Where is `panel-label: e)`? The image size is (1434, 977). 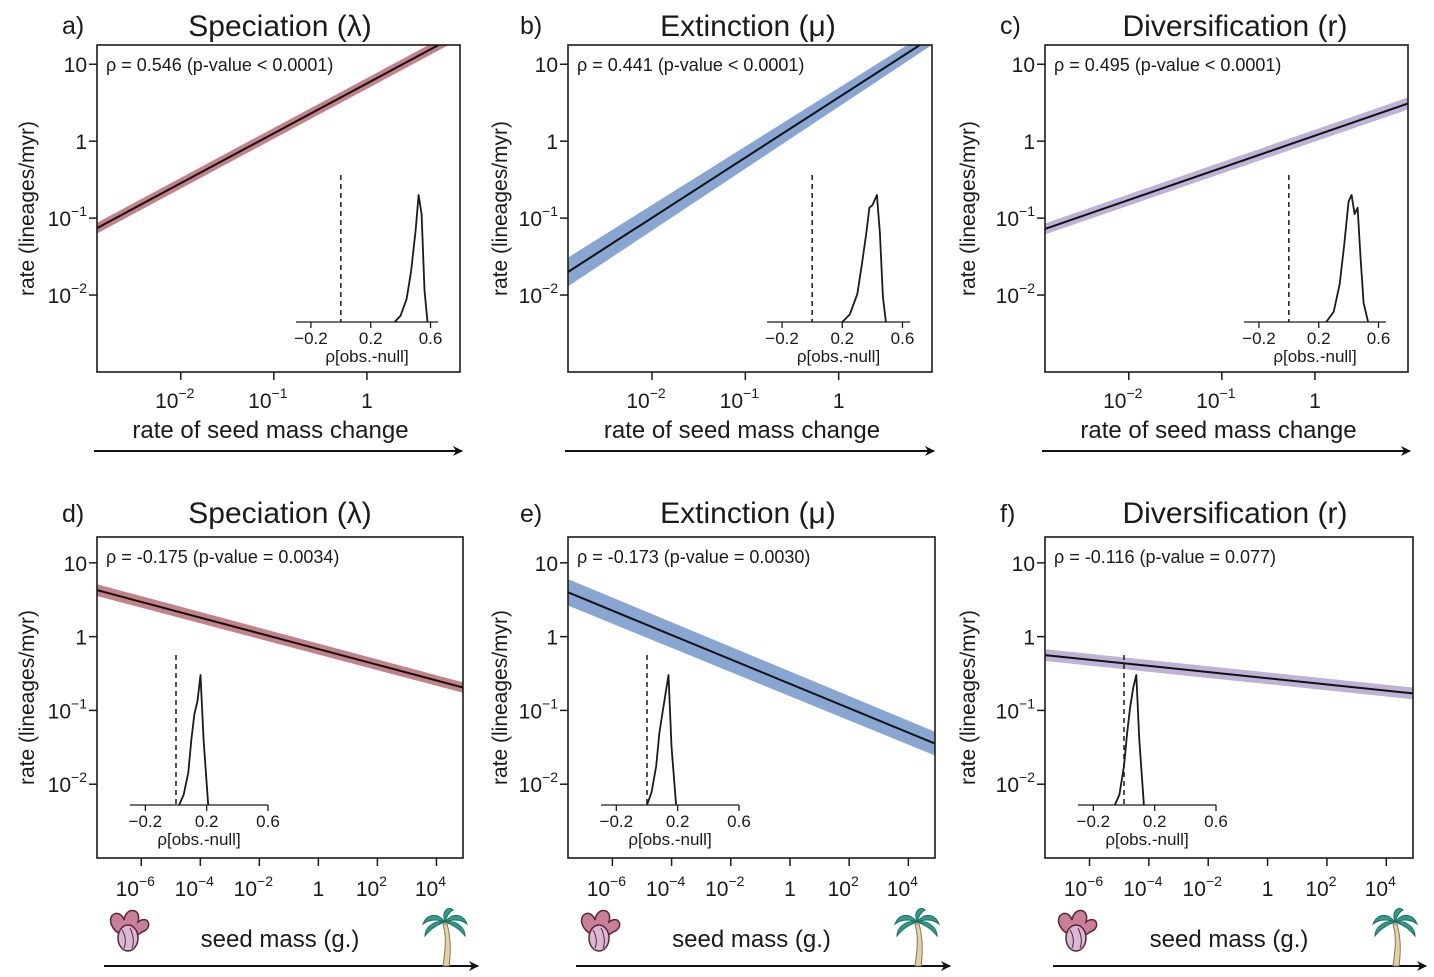 panel-label: e) is located at coordinates (531, 514).